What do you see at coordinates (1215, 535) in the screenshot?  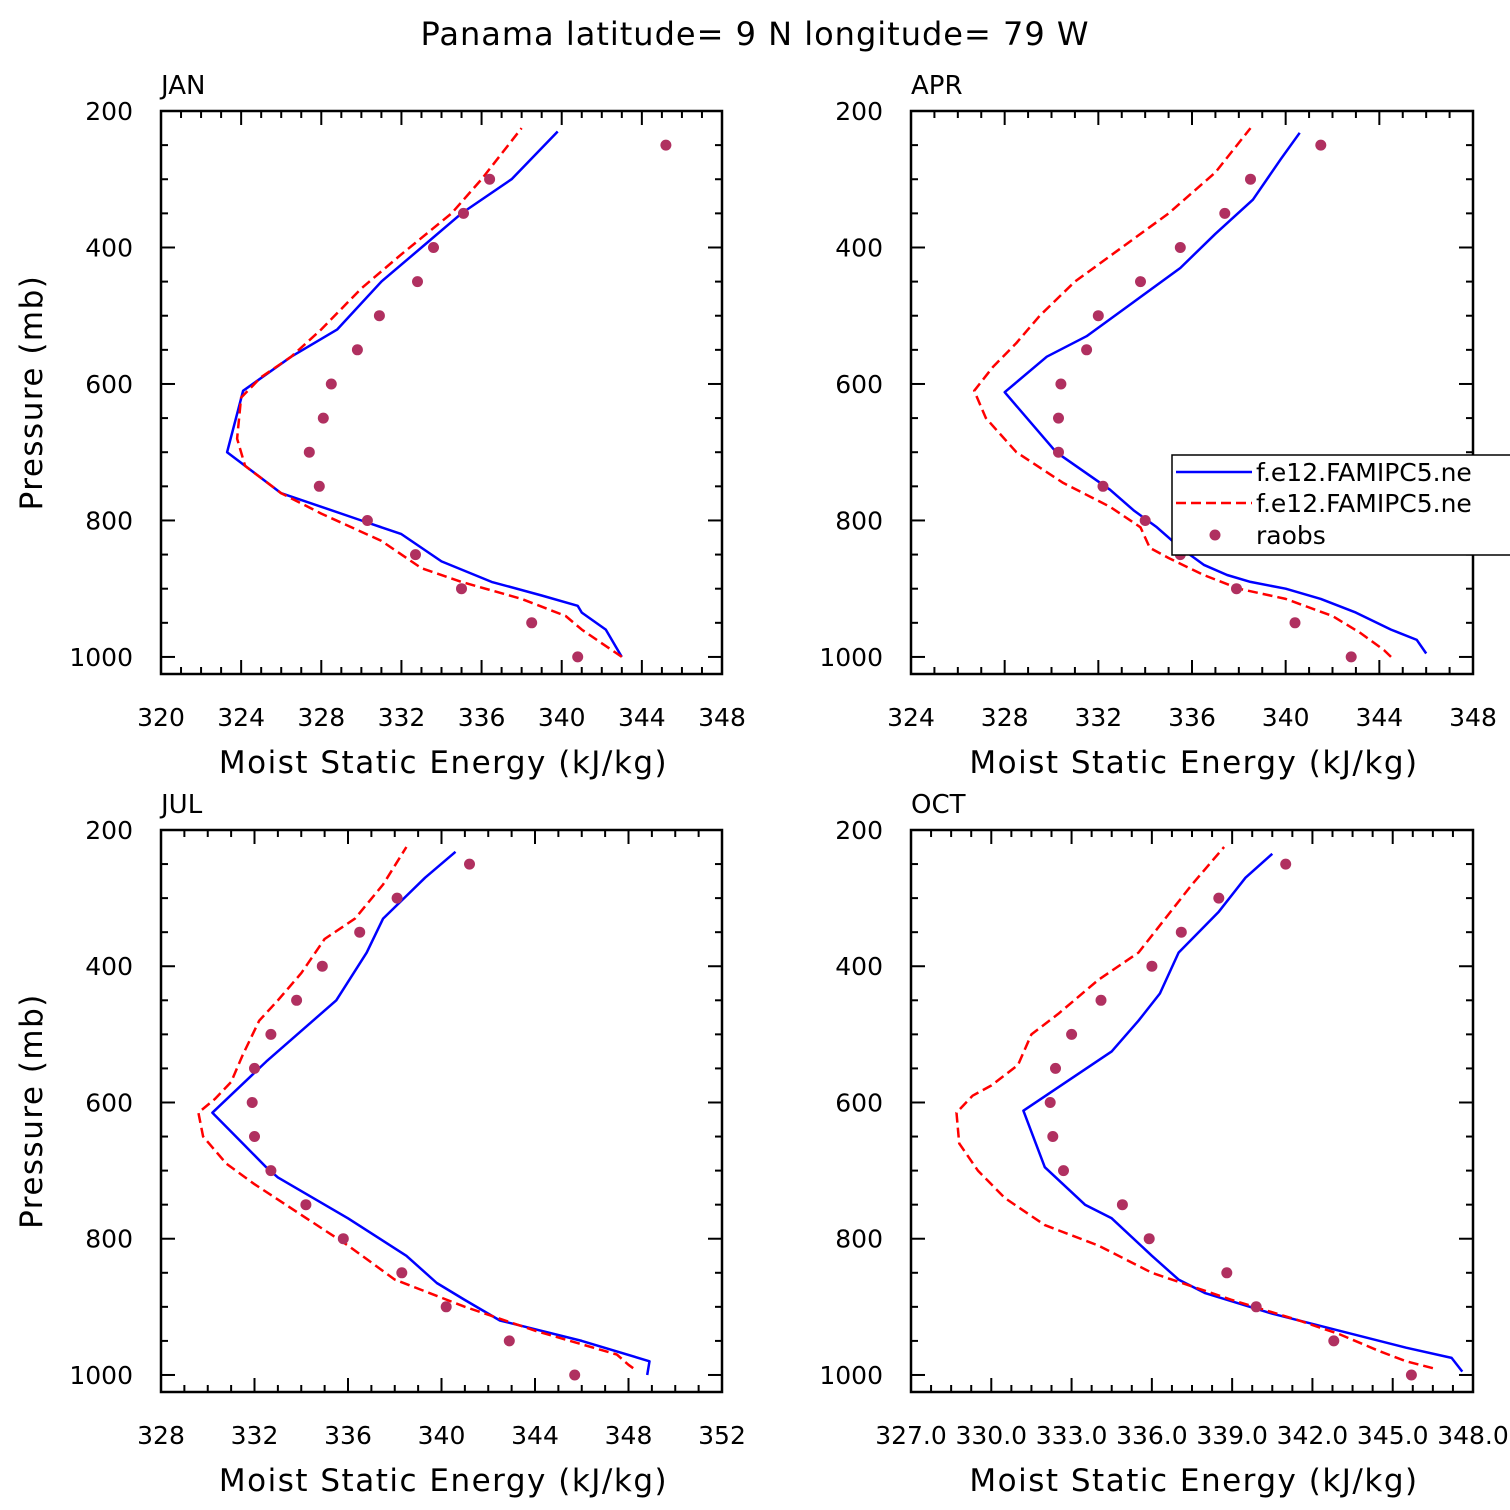 I see `legend-swatch-raobs` at bounding box center [1215, 535].